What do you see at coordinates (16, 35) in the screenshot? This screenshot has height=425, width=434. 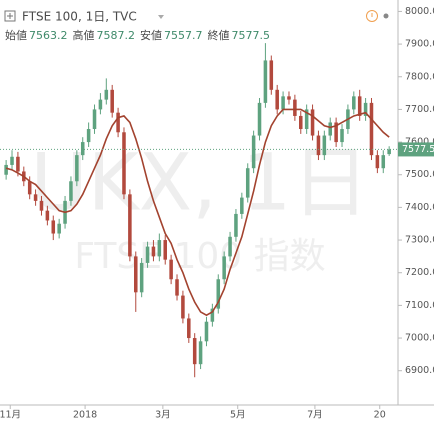 I see `ohlc-label: 始値` at bounding box center [16, 35].